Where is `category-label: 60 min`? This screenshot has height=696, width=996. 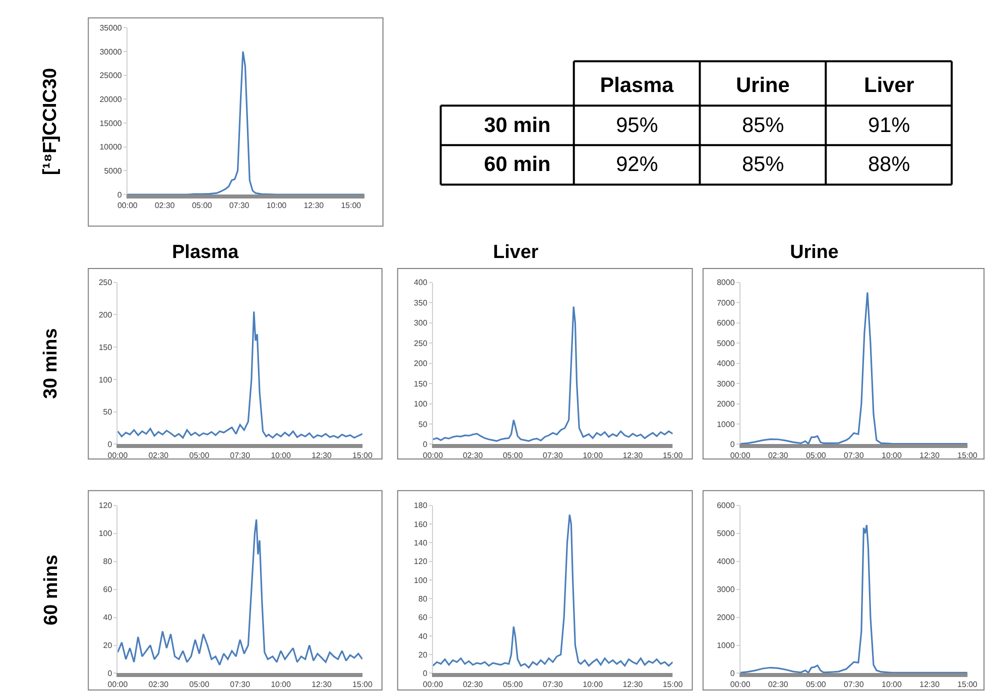 category-label: 60 min is located at coordinates (517, 164).